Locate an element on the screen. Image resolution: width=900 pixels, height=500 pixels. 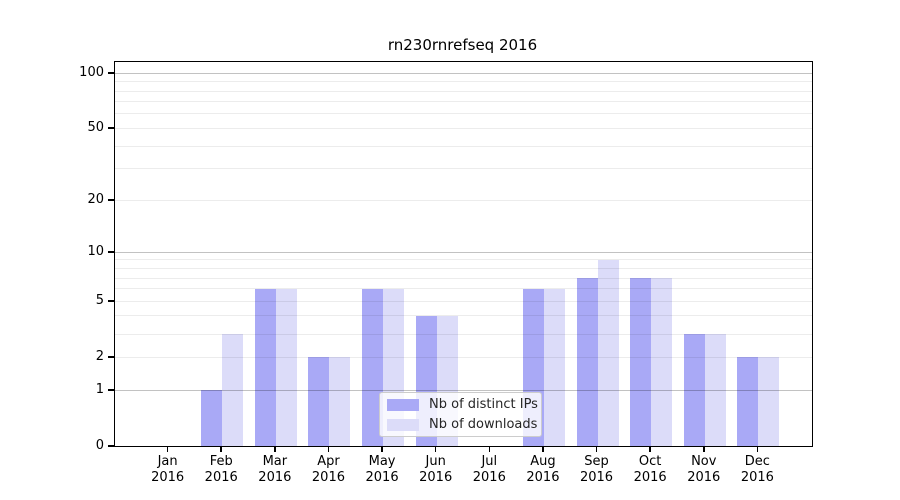
legend-swatch-distinct-ips is located at coordinates (403, 404).